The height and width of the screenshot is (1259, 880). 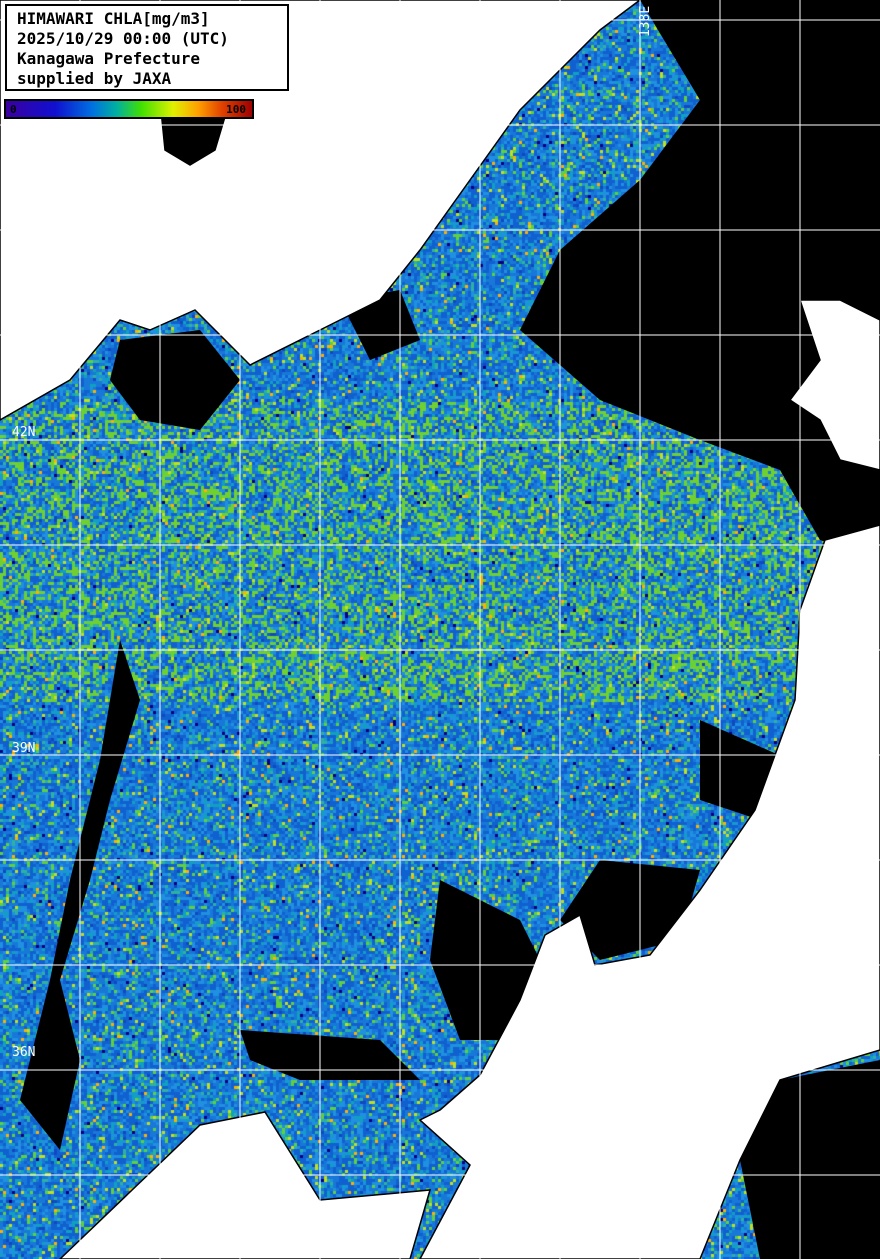 I want to click on lon-label-138e: 138E, so click(x=646, y=21).